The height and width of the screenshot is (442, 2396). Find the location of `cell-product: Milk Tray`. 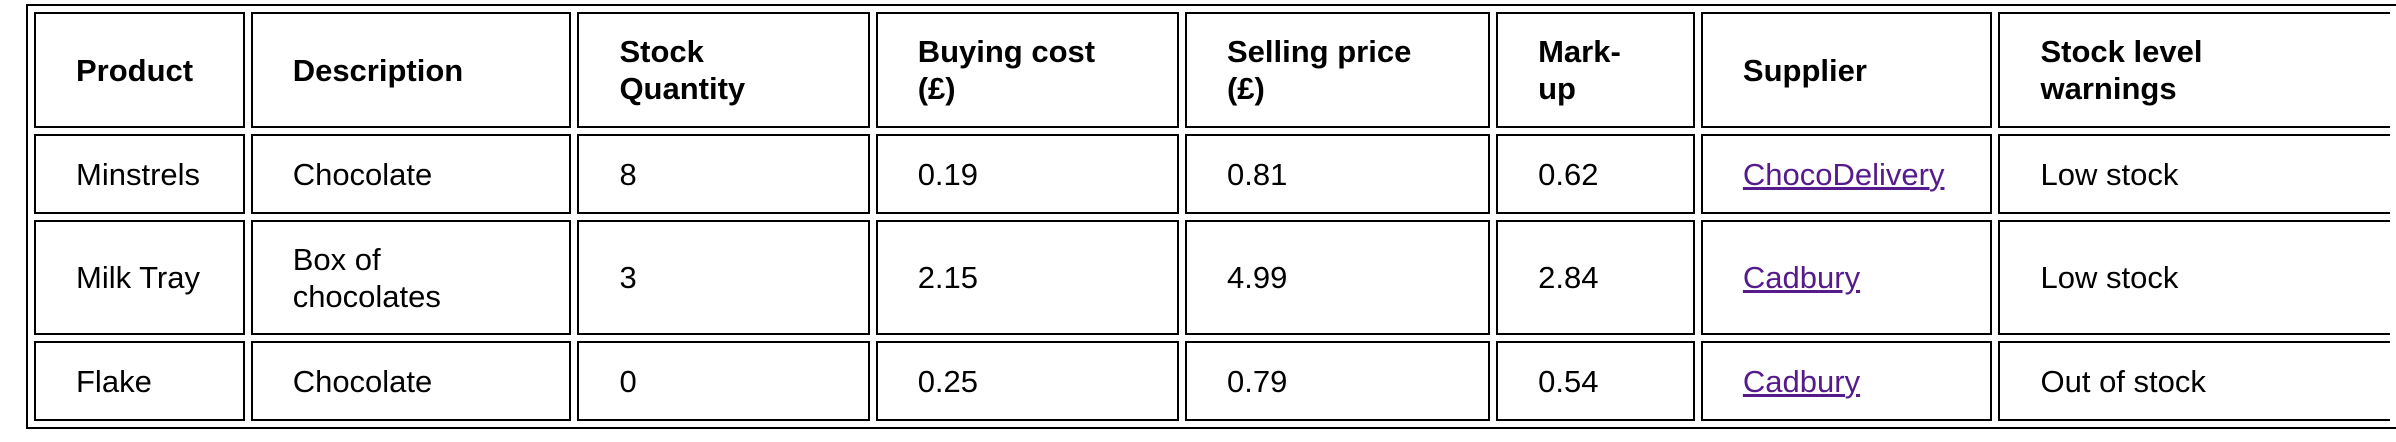

cell-product: Milk Tray is located at coordinates (139, 277).